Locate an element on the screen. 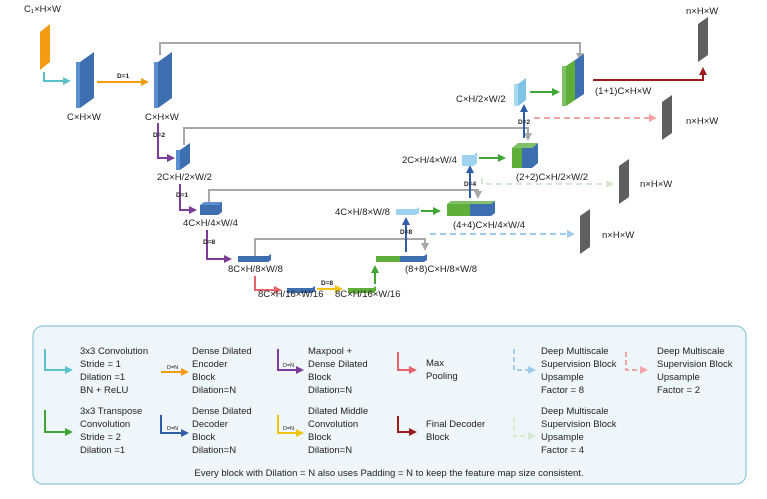 This screenshot has width=767, height=499. output-final-label: n×H×W is located at coordinates (702, 11).